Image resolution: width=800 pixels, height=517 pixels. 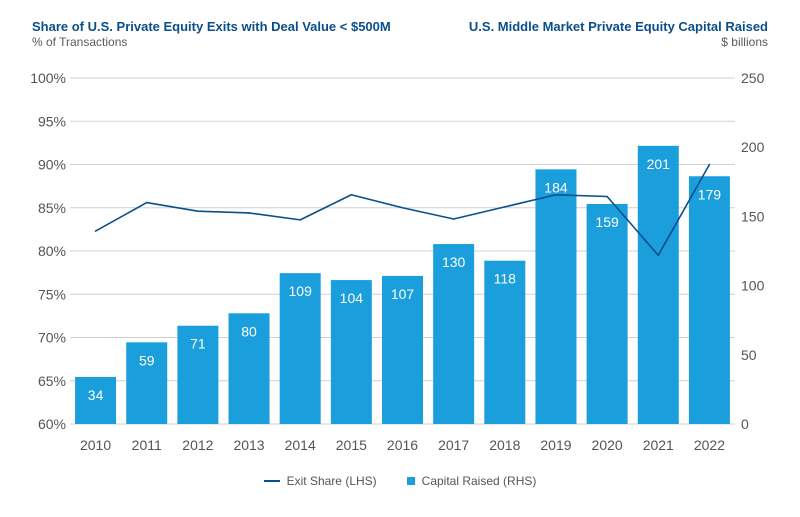 I want to click on legend-label-exit-share: Exit Share (LHS), so click(x=331, y=481).